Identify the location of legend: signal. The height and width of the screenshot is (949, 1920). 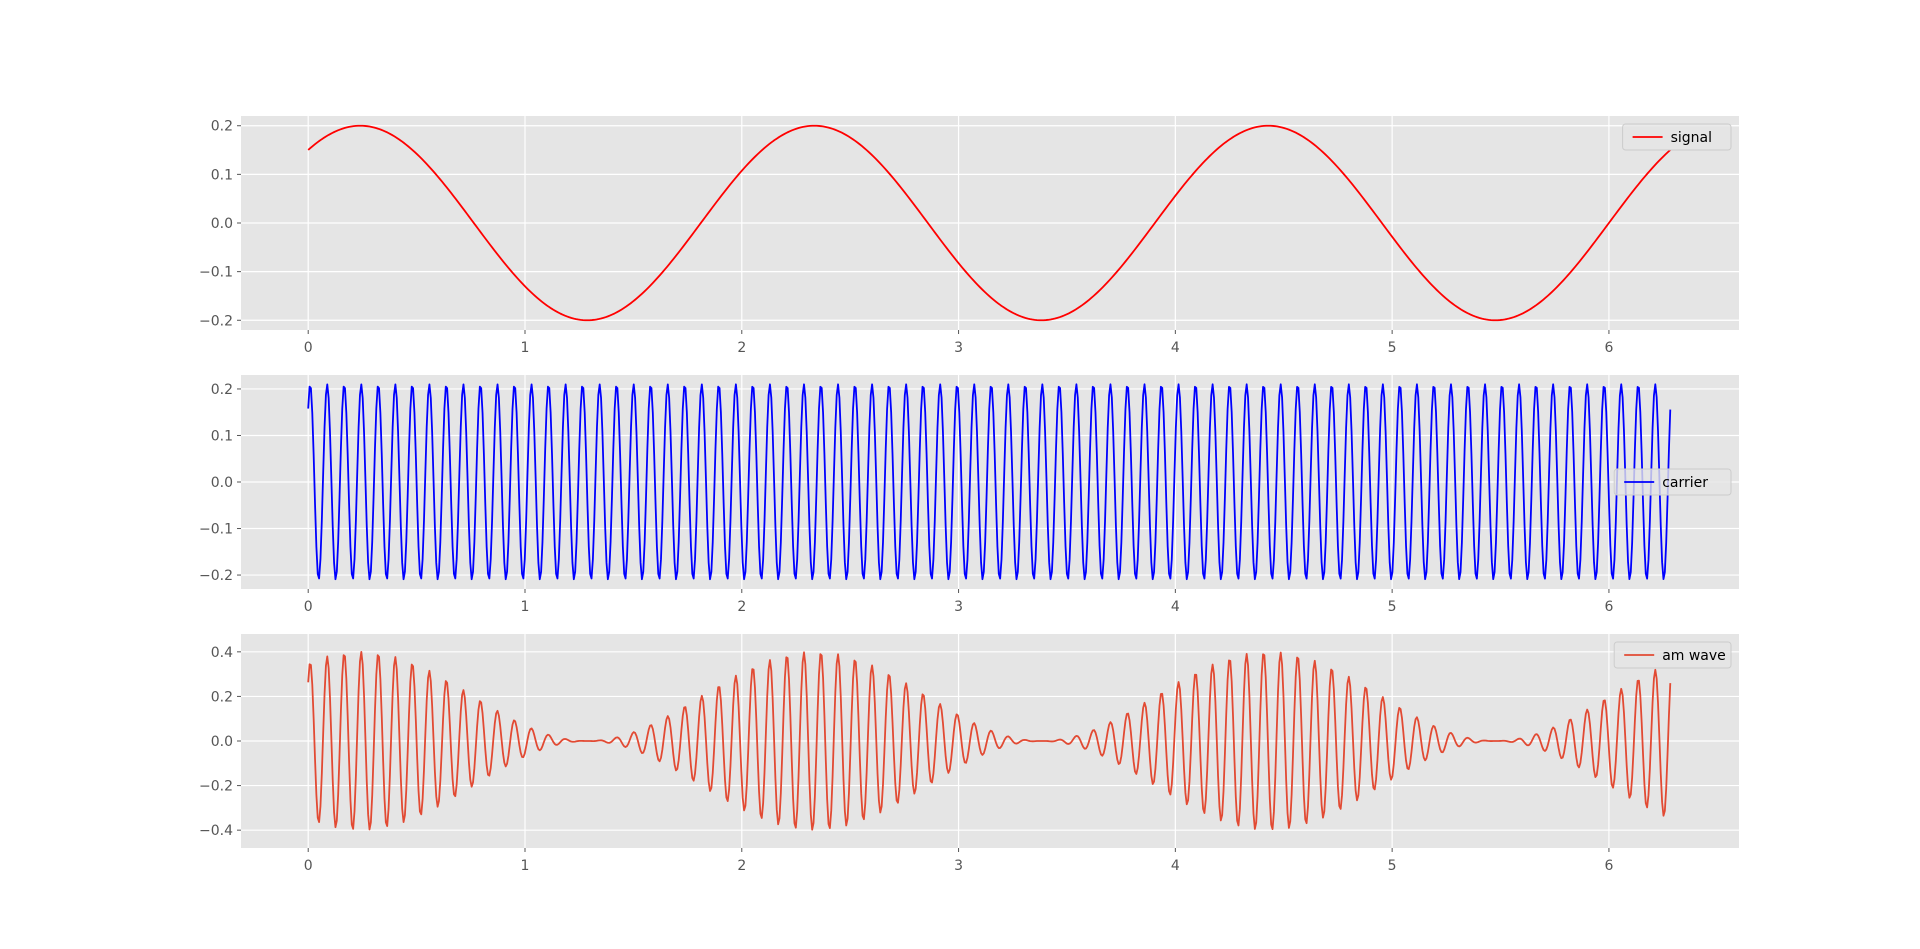
(1677, 137).